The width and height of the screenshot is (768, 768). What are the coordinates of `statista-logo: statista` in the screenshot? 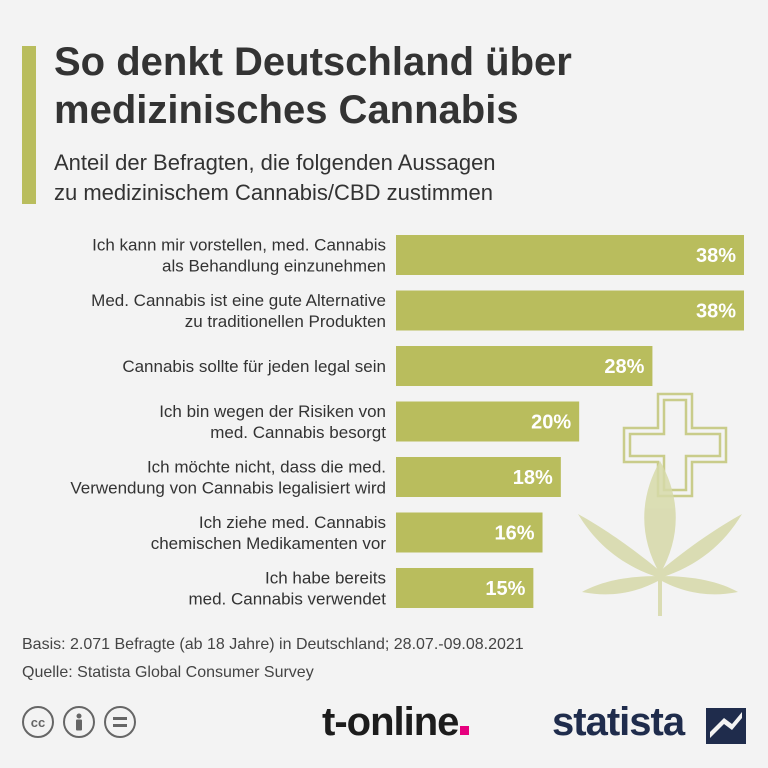 It's located at (618, 722).